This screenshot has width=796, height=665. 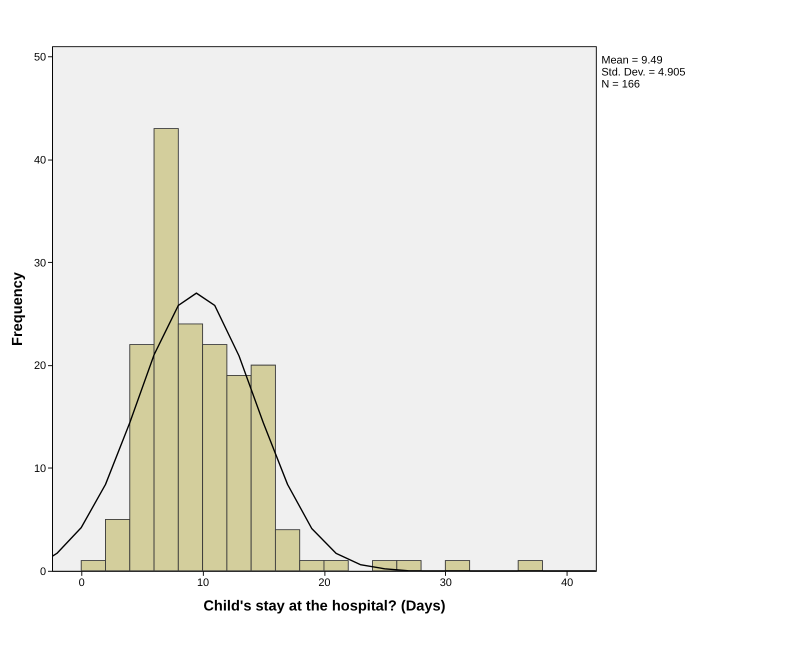 What do you see at coordinates (324, 582) in the screenshot?
I see `x-tick-label: 20` at bounding box center [324, 582].